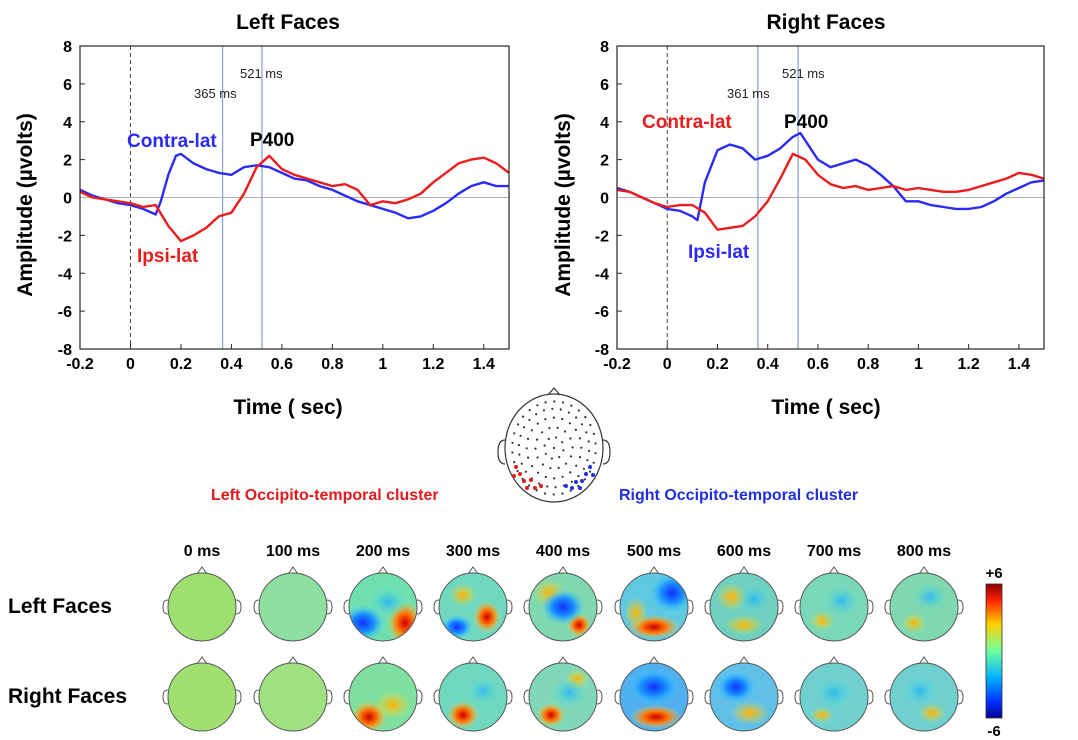 This screenshot has width=1078, height=740. I want to click on time-label: 0 ms, so click(202, 551).